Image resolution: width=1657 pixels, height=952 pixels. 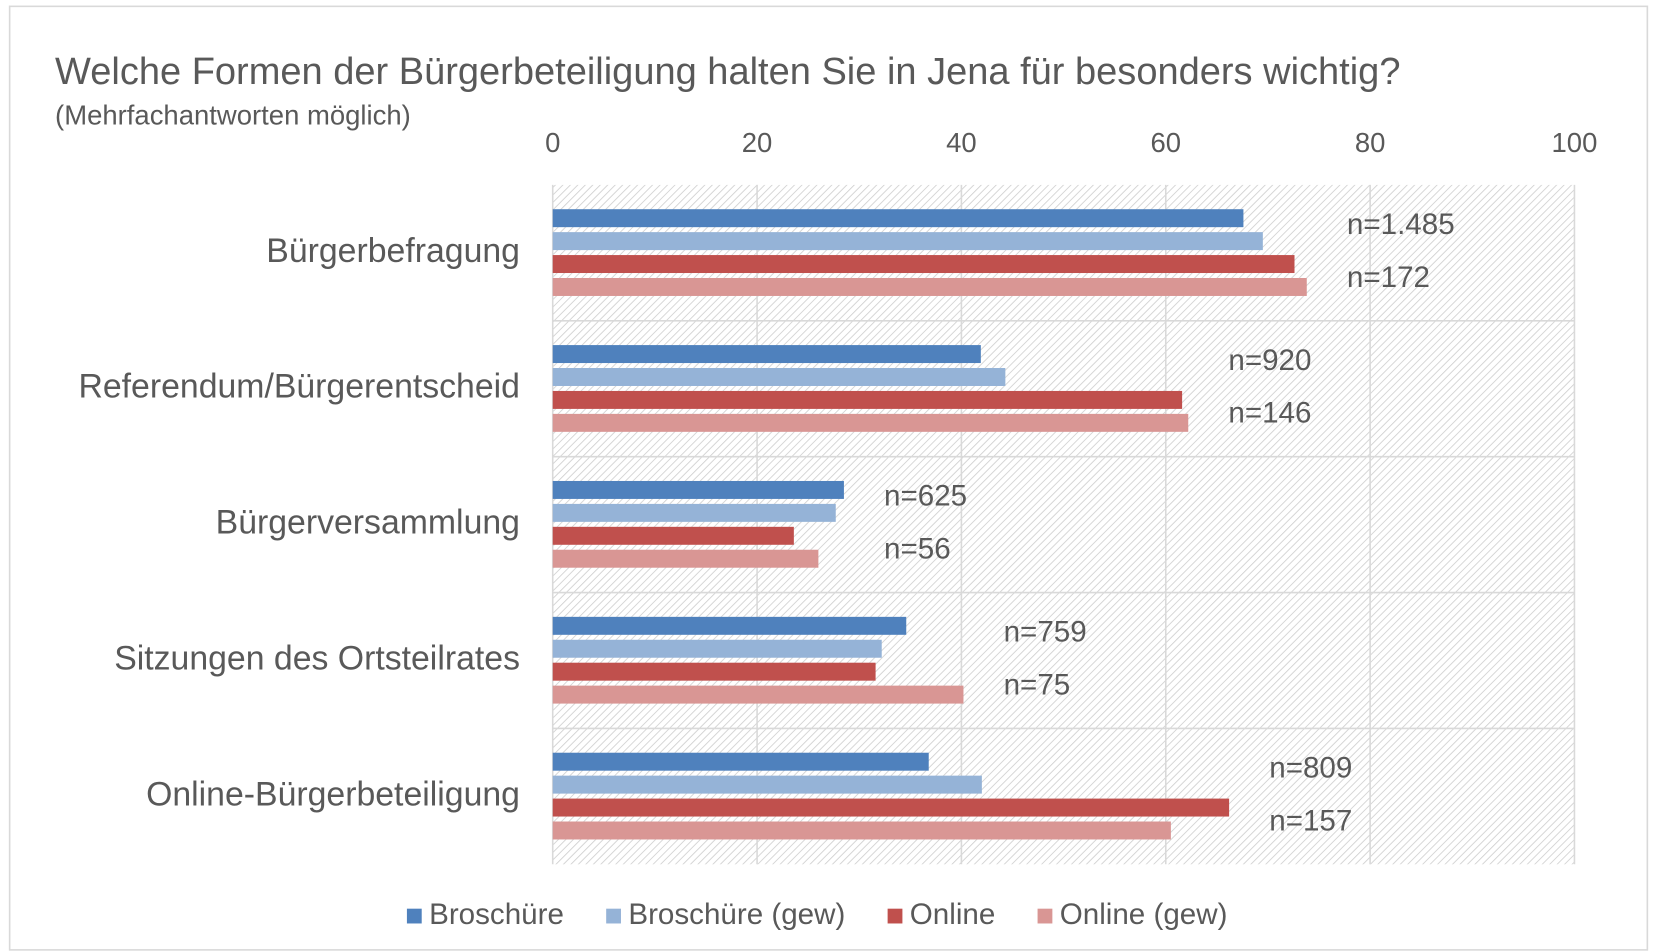 What do you see at coordinates (552, 142) in the screenshot?
I see `x-tick-label: 0` at bounding box center [552, 142].